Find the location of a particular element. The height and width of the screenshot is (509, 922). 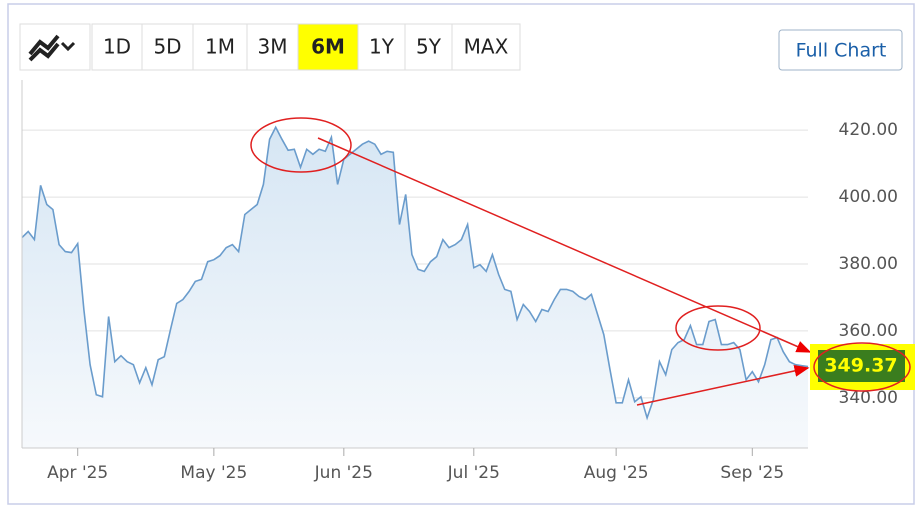

range-label: 3M is located at coordinates (273, 47).